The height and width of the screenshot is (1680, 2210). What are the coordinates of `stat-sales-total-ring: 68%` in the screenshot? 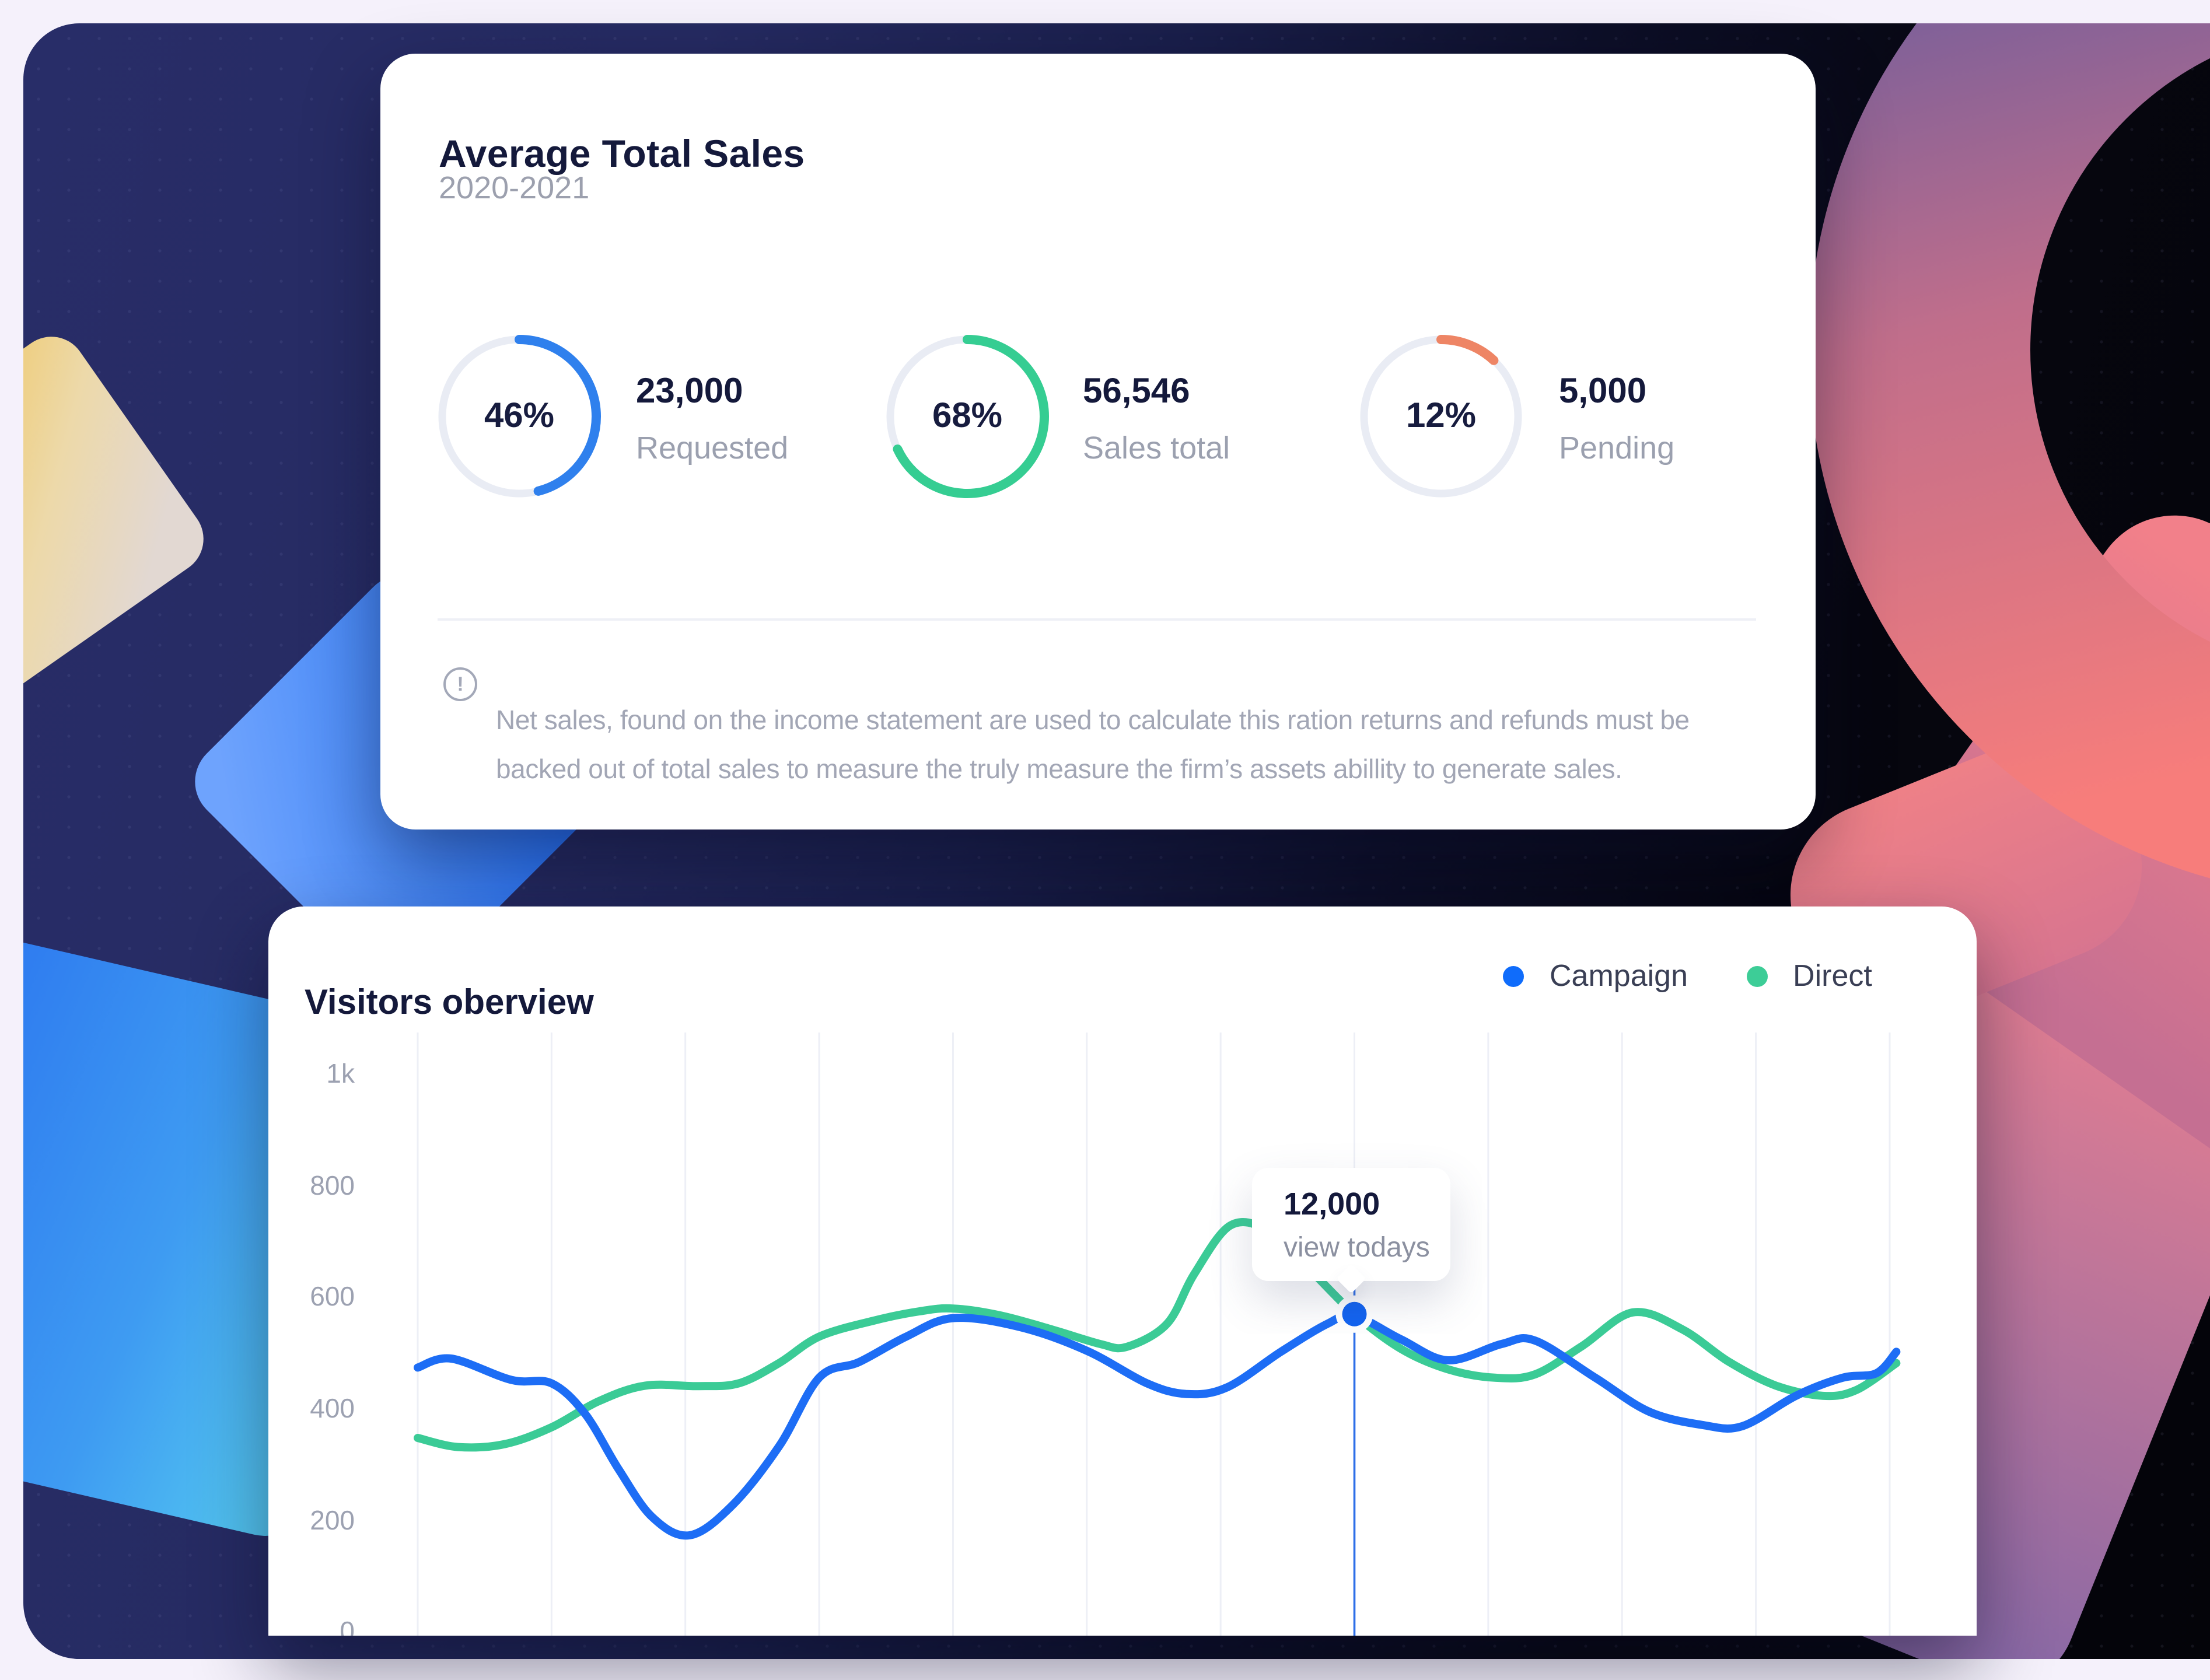 It's located at (967, 416).